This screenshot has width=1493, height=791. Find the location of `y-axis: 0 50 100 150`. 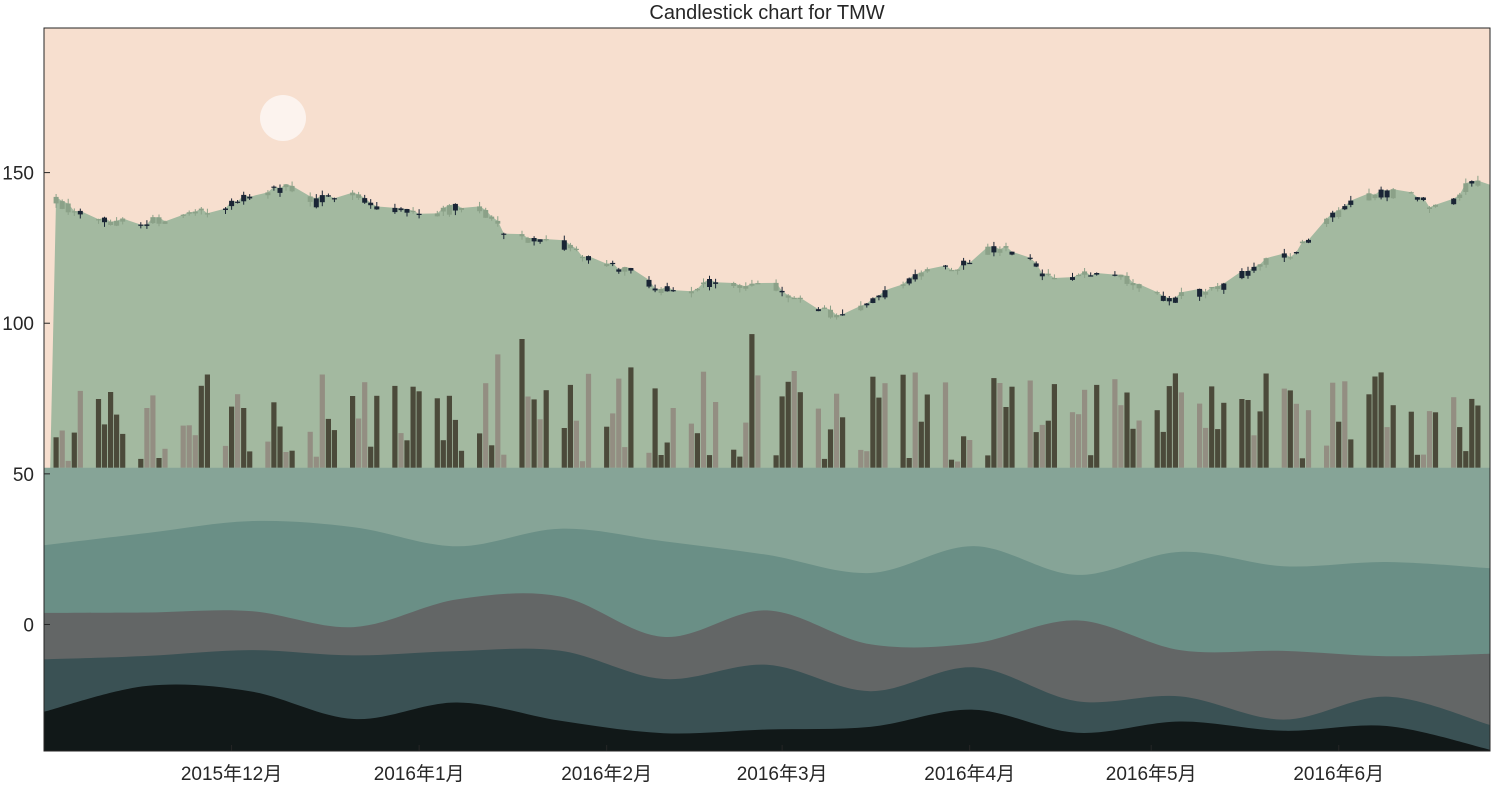

y-axis: 0 50 100 150 is located at coordinates (26, 400).